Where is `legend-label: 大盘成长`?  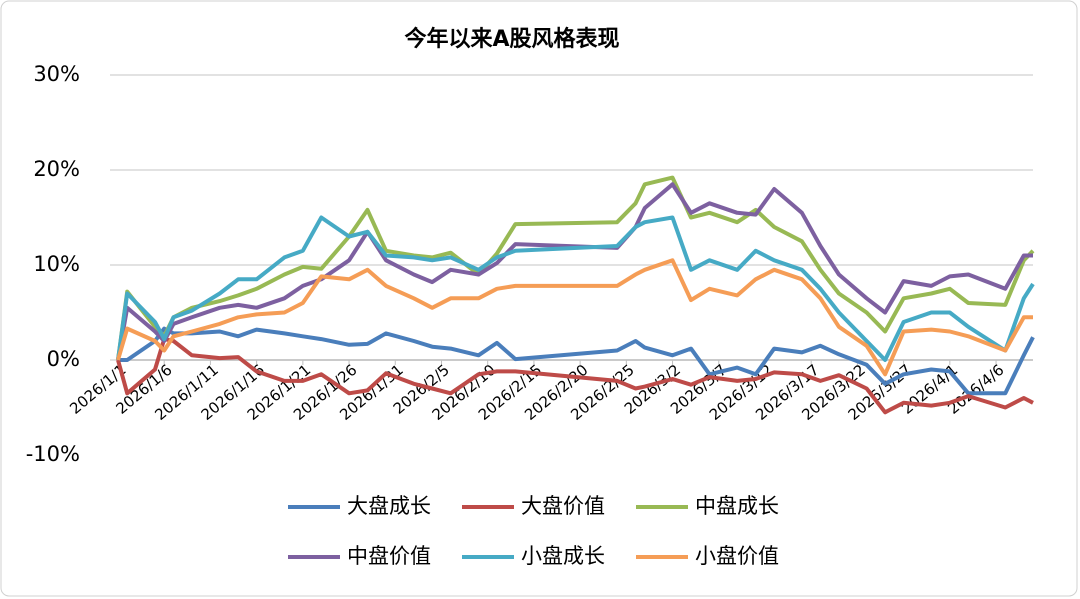 legend-label: 大盘成长 is located at coordinates (389, 506).